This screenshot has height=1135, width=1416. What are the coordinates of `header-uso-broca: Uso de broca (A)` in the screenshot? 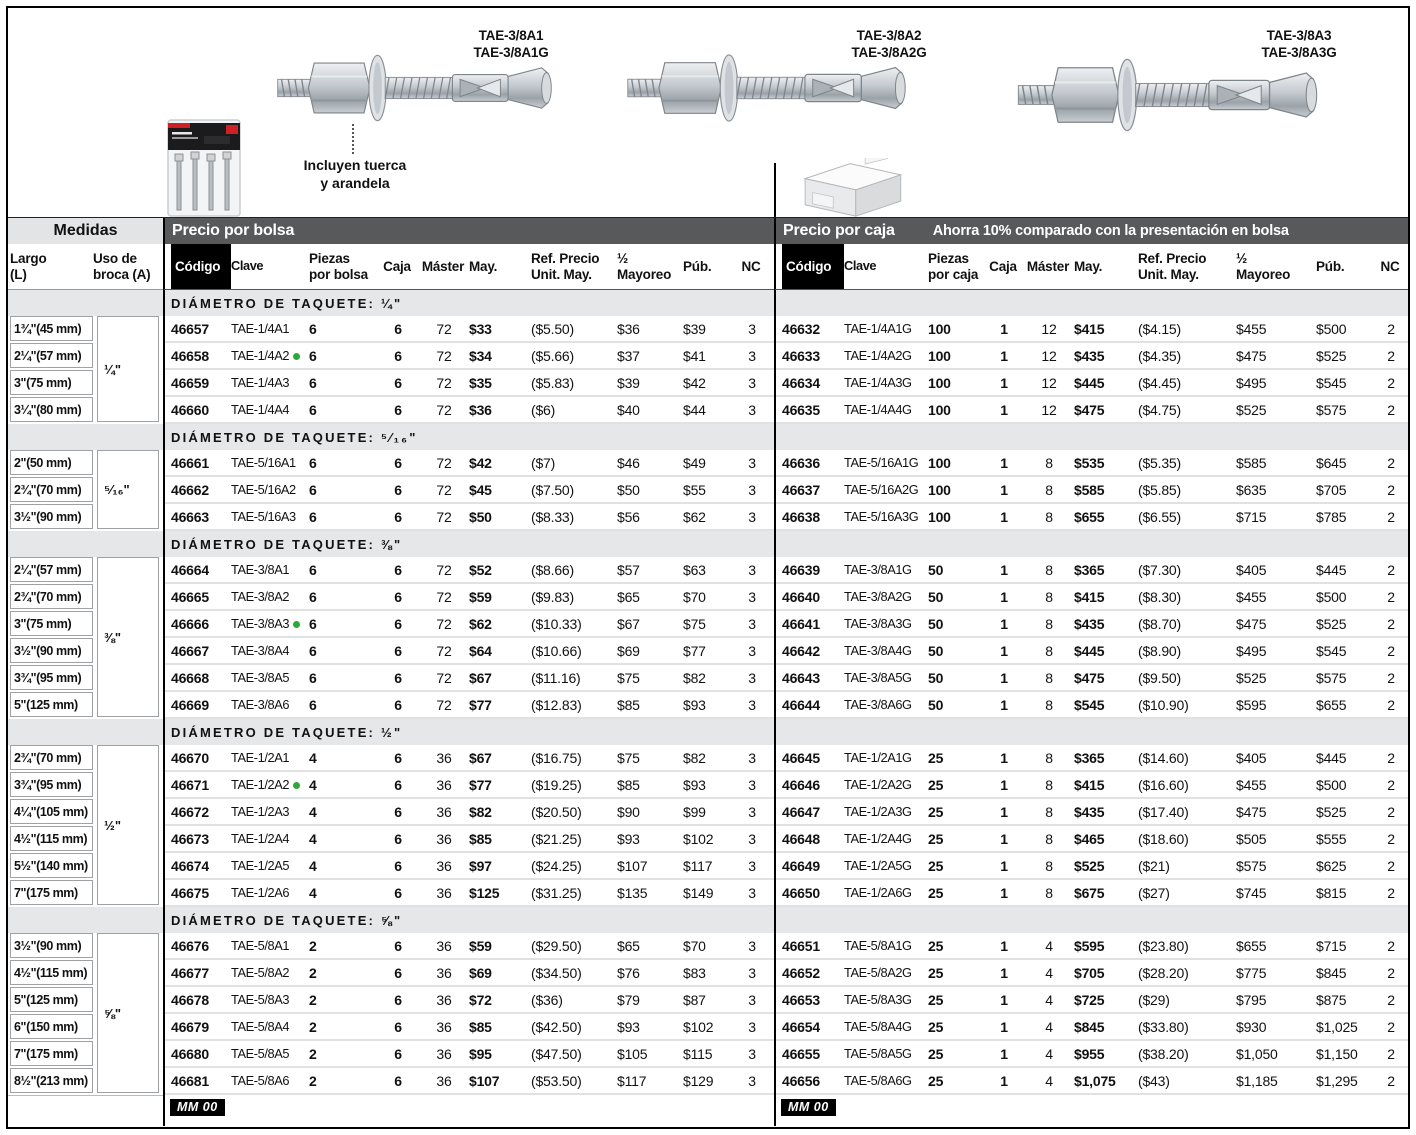 It's located at (122, 266).